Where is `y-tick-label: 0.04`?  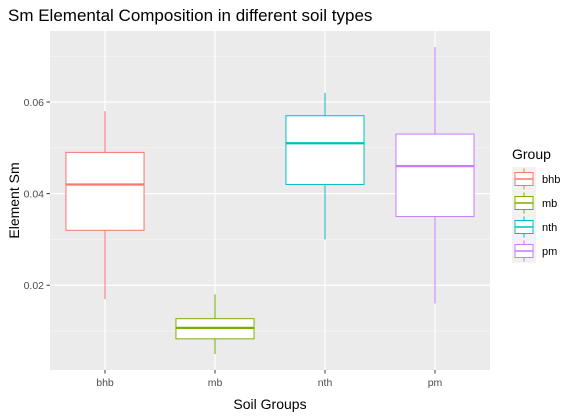 y-tick-label: 0.04 is located at coordinates (34, 194).